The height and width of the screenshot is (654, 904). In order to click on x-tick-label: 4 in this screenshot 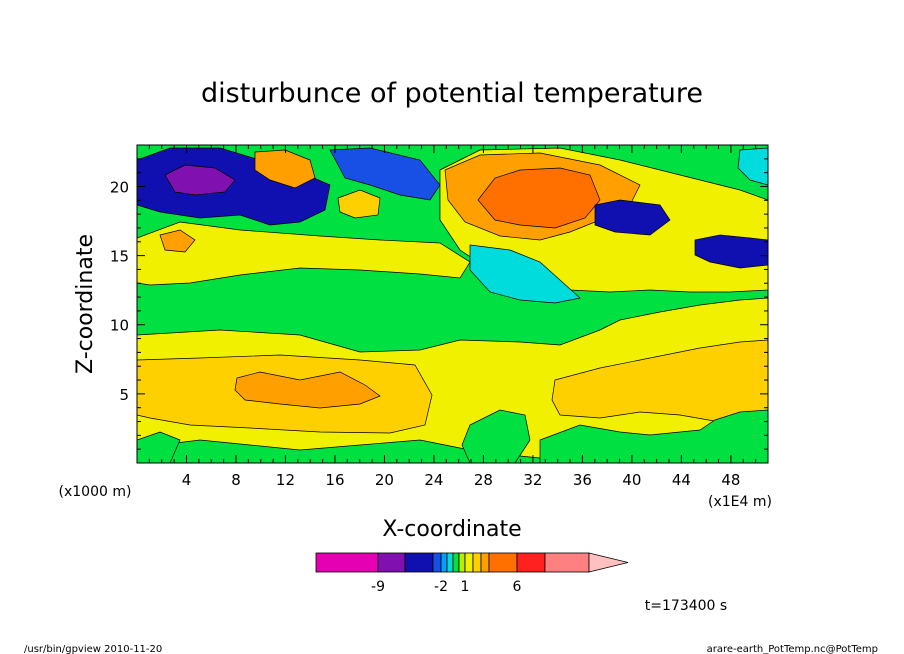, I will do `click(187, 480)`.